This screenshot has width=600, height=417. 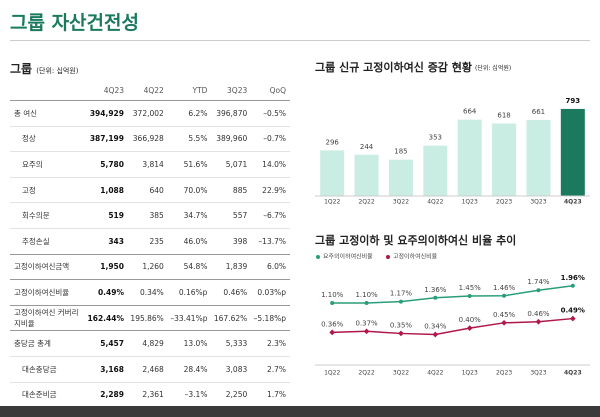 I want to click on x-tick-label: 3Q22, so click(x=401, y=202).